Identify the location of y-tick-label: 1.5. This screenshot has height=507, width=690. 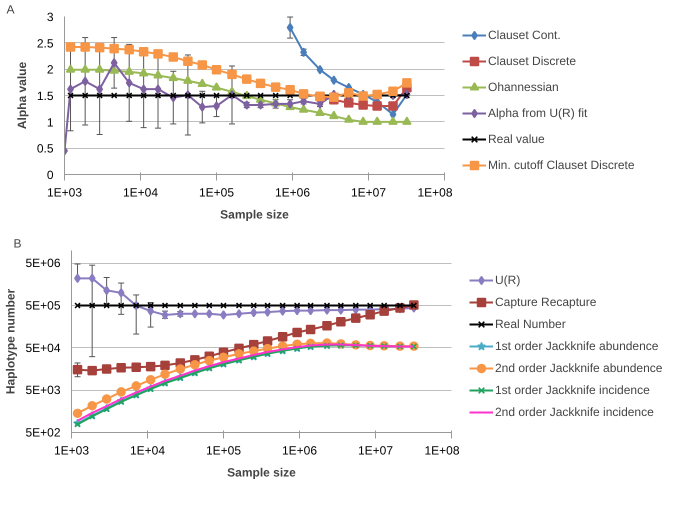
(45, 96).